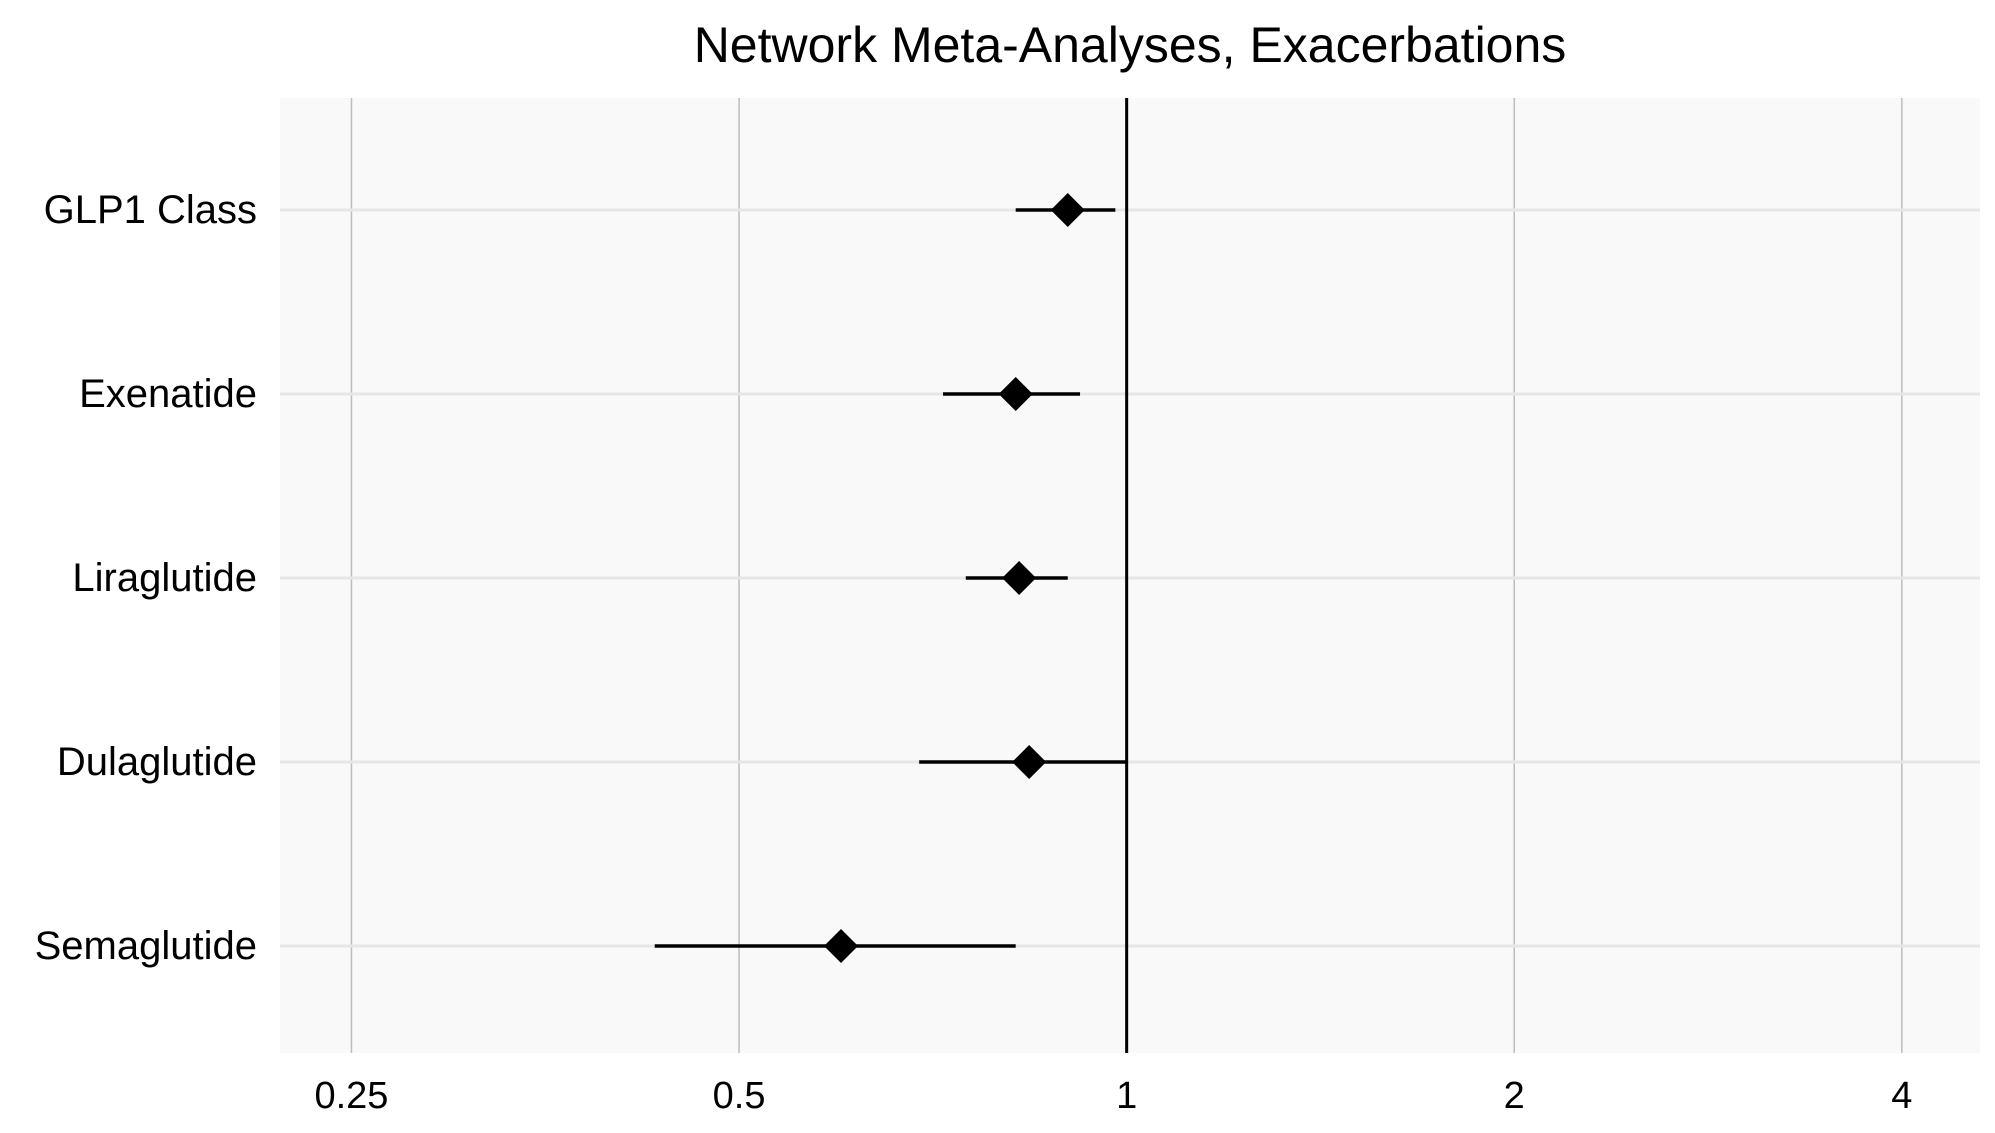  What do you see at coordinates (1126, 1096) in the screenshot?
I see `x-tick-label: 1` at bounding box center [1126, 1096].